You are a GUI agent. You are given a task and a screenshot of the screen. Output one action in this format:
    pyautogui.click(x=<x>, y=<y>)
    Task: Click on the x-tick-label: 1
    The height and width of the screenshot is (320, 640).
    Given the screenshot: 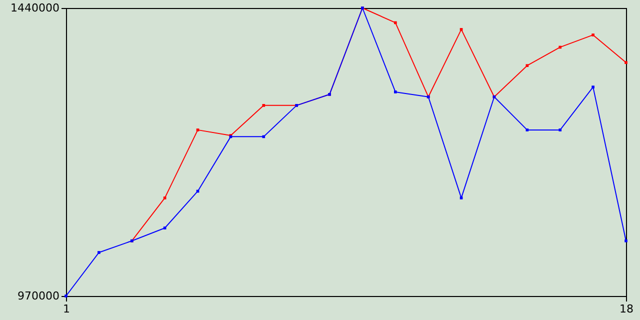 What is the action you would take?
    pyautogui.click(x=66, y=309)
    